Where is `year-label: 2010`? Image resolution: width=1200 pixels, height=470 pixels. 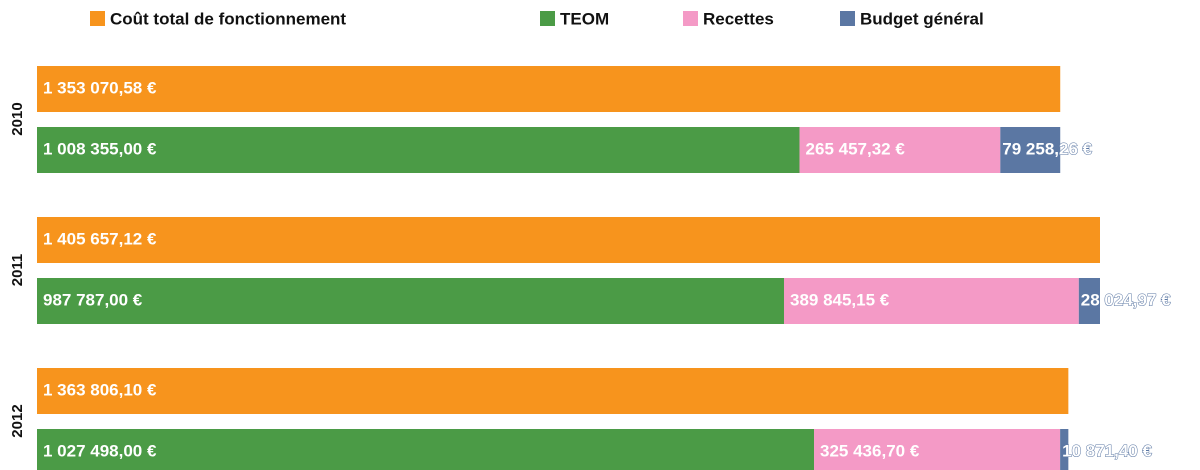 year-label: 2010 is located at coordinates (17, 118).